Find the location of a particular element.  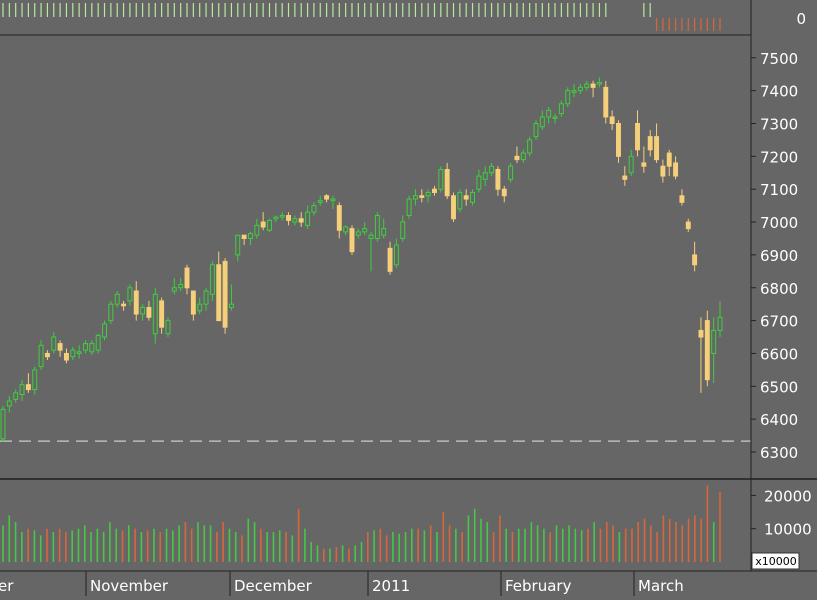

price-tick-label: 7500 is located at coordinates (779, 59).